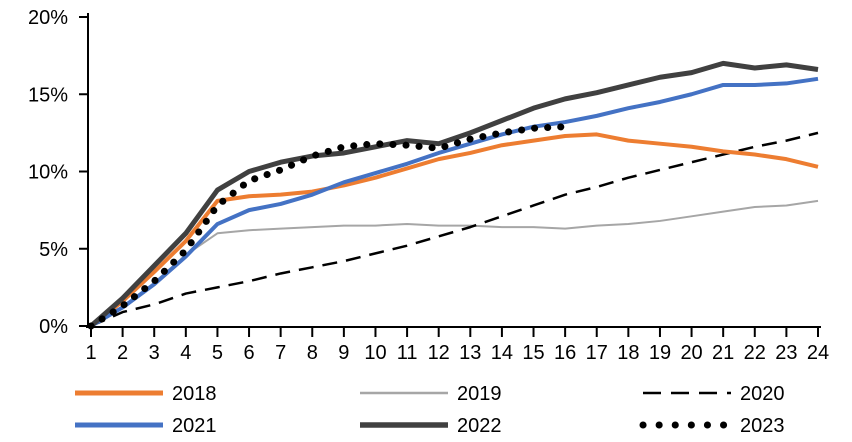  Describe the element at coordinates (786, 353) in the screenshot. I see `x-axis-tick-label: 23` at that location.